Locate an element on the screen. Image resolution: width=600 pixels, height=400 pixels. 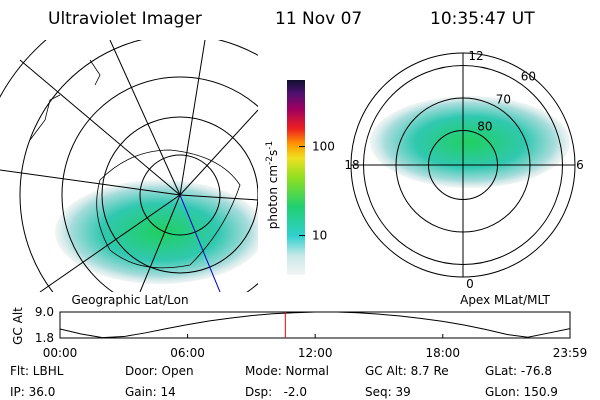
info-field: Mode: Normal is located at coordinates (287, 371).